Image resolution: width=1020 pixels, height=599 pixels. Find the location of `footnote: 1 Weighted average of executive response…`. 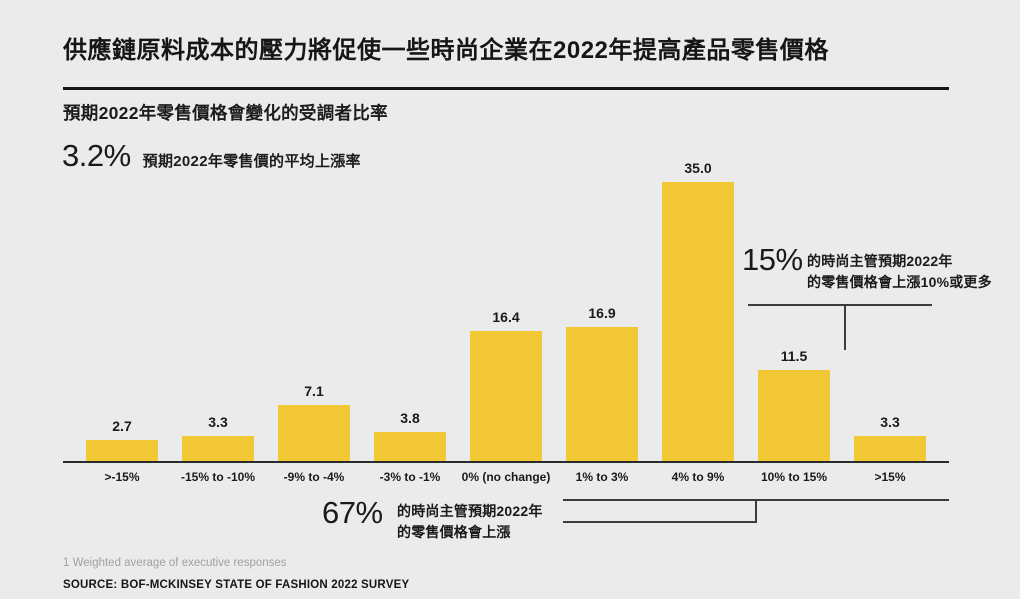

footnote: 1 Weighted average of executive response… is located at coordinates (175, 563).